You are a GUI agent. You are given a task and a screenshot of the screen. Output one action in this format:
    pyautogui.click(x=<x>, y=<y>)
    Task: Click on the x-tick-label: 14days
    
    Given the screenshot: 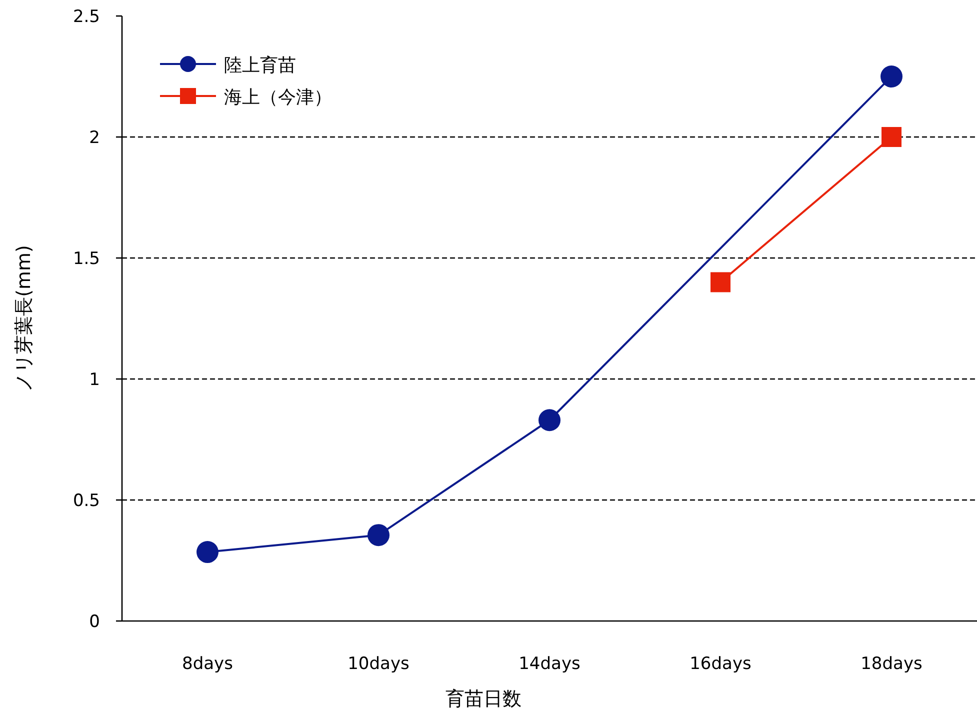 What is the action you would take?
    pyautogui.click(x=549, y=664)
    